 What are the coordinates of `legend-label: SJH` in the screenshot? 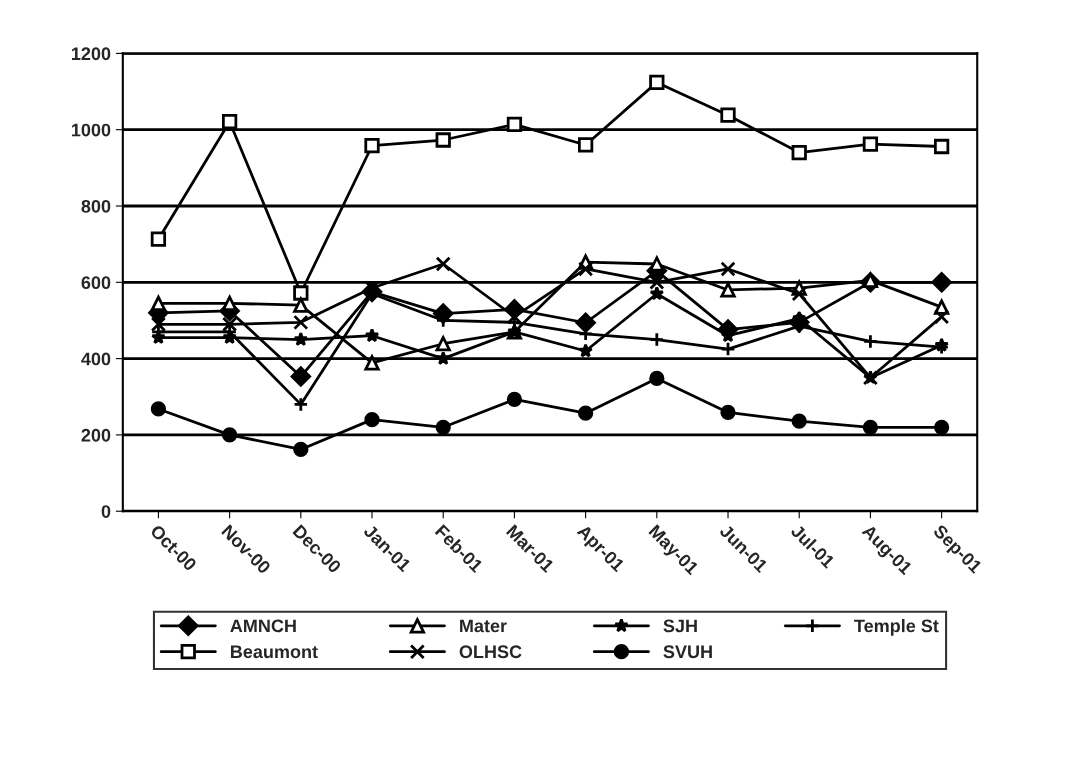 It's located at (680, 626).